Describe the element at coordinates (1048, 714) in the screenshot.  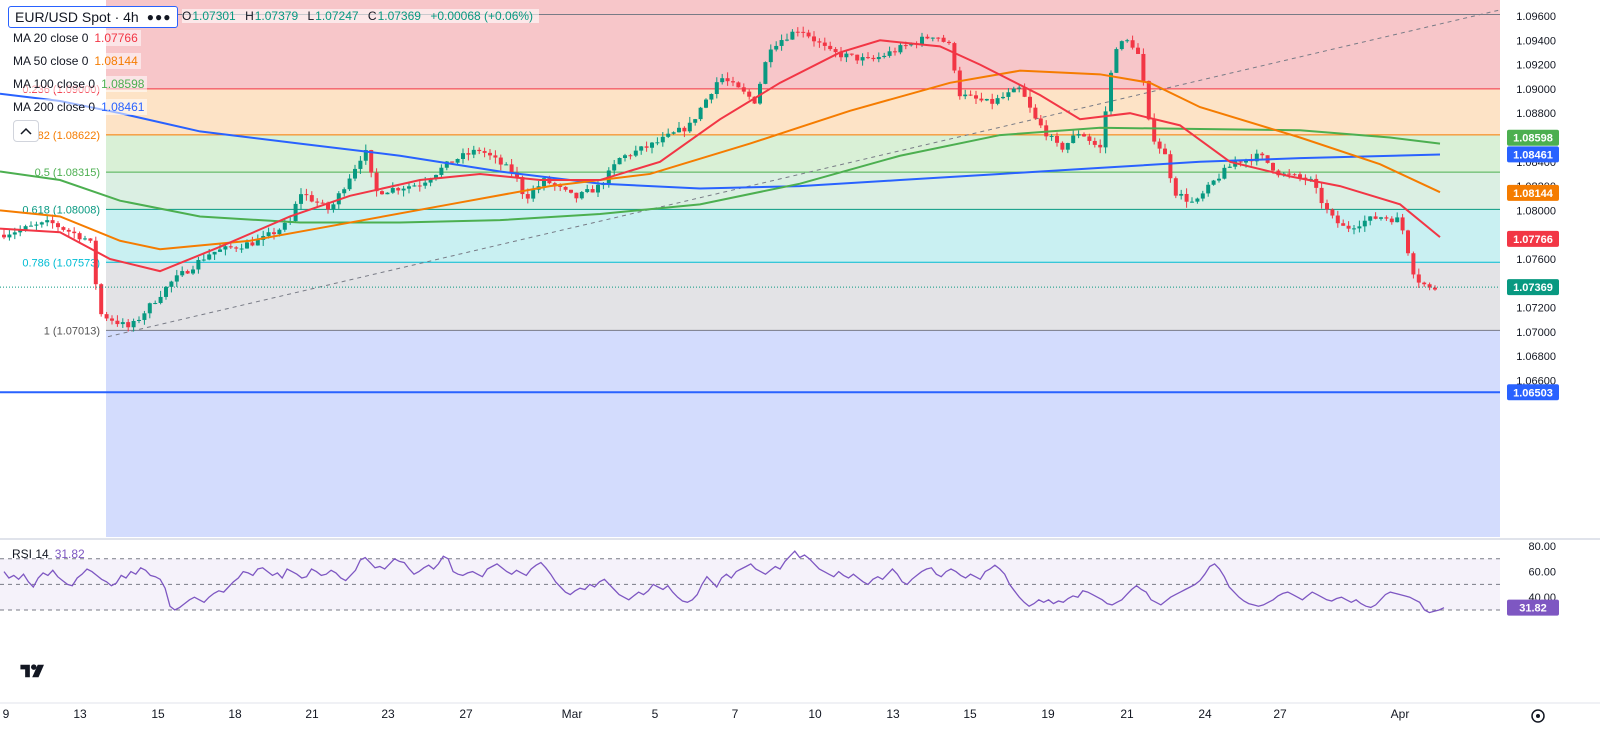
I see `time-tick-label: 19` at that location.